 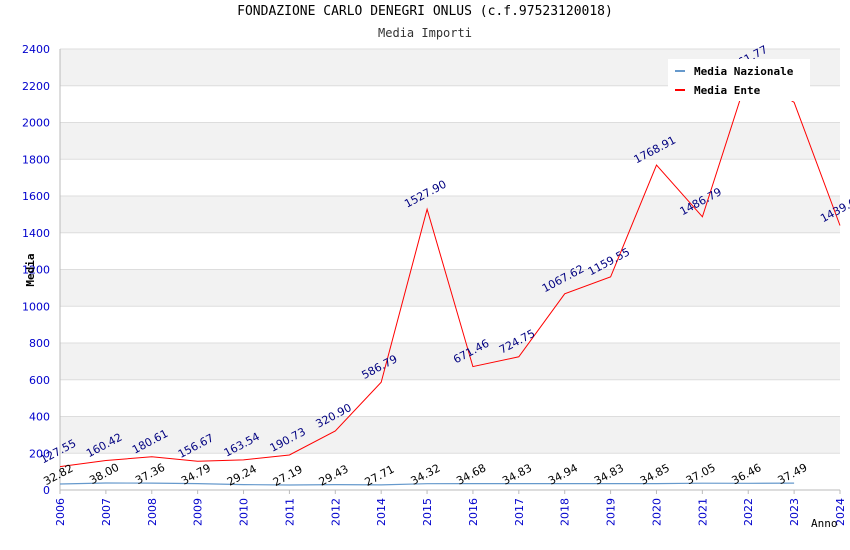 What do you see at coordinates (60, 512) in the screenshot?
I see `x-tick-label: 2006` at bounding box center [60, 512].